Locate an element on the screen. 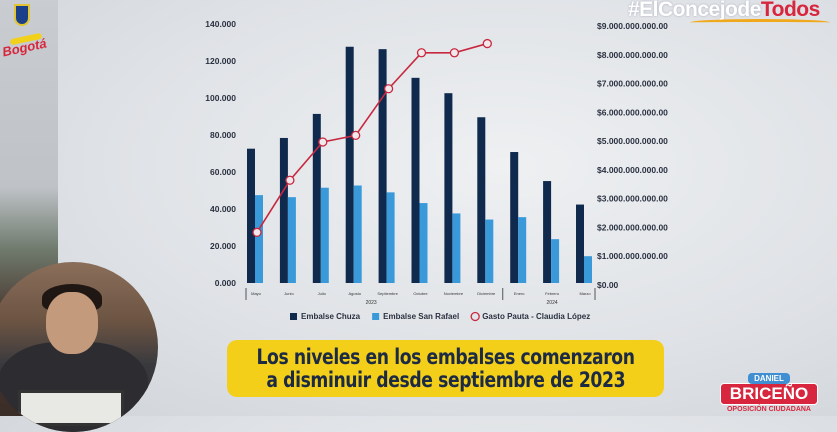  left-axis-tick: 80.000 is located at coordinates (223, 135).